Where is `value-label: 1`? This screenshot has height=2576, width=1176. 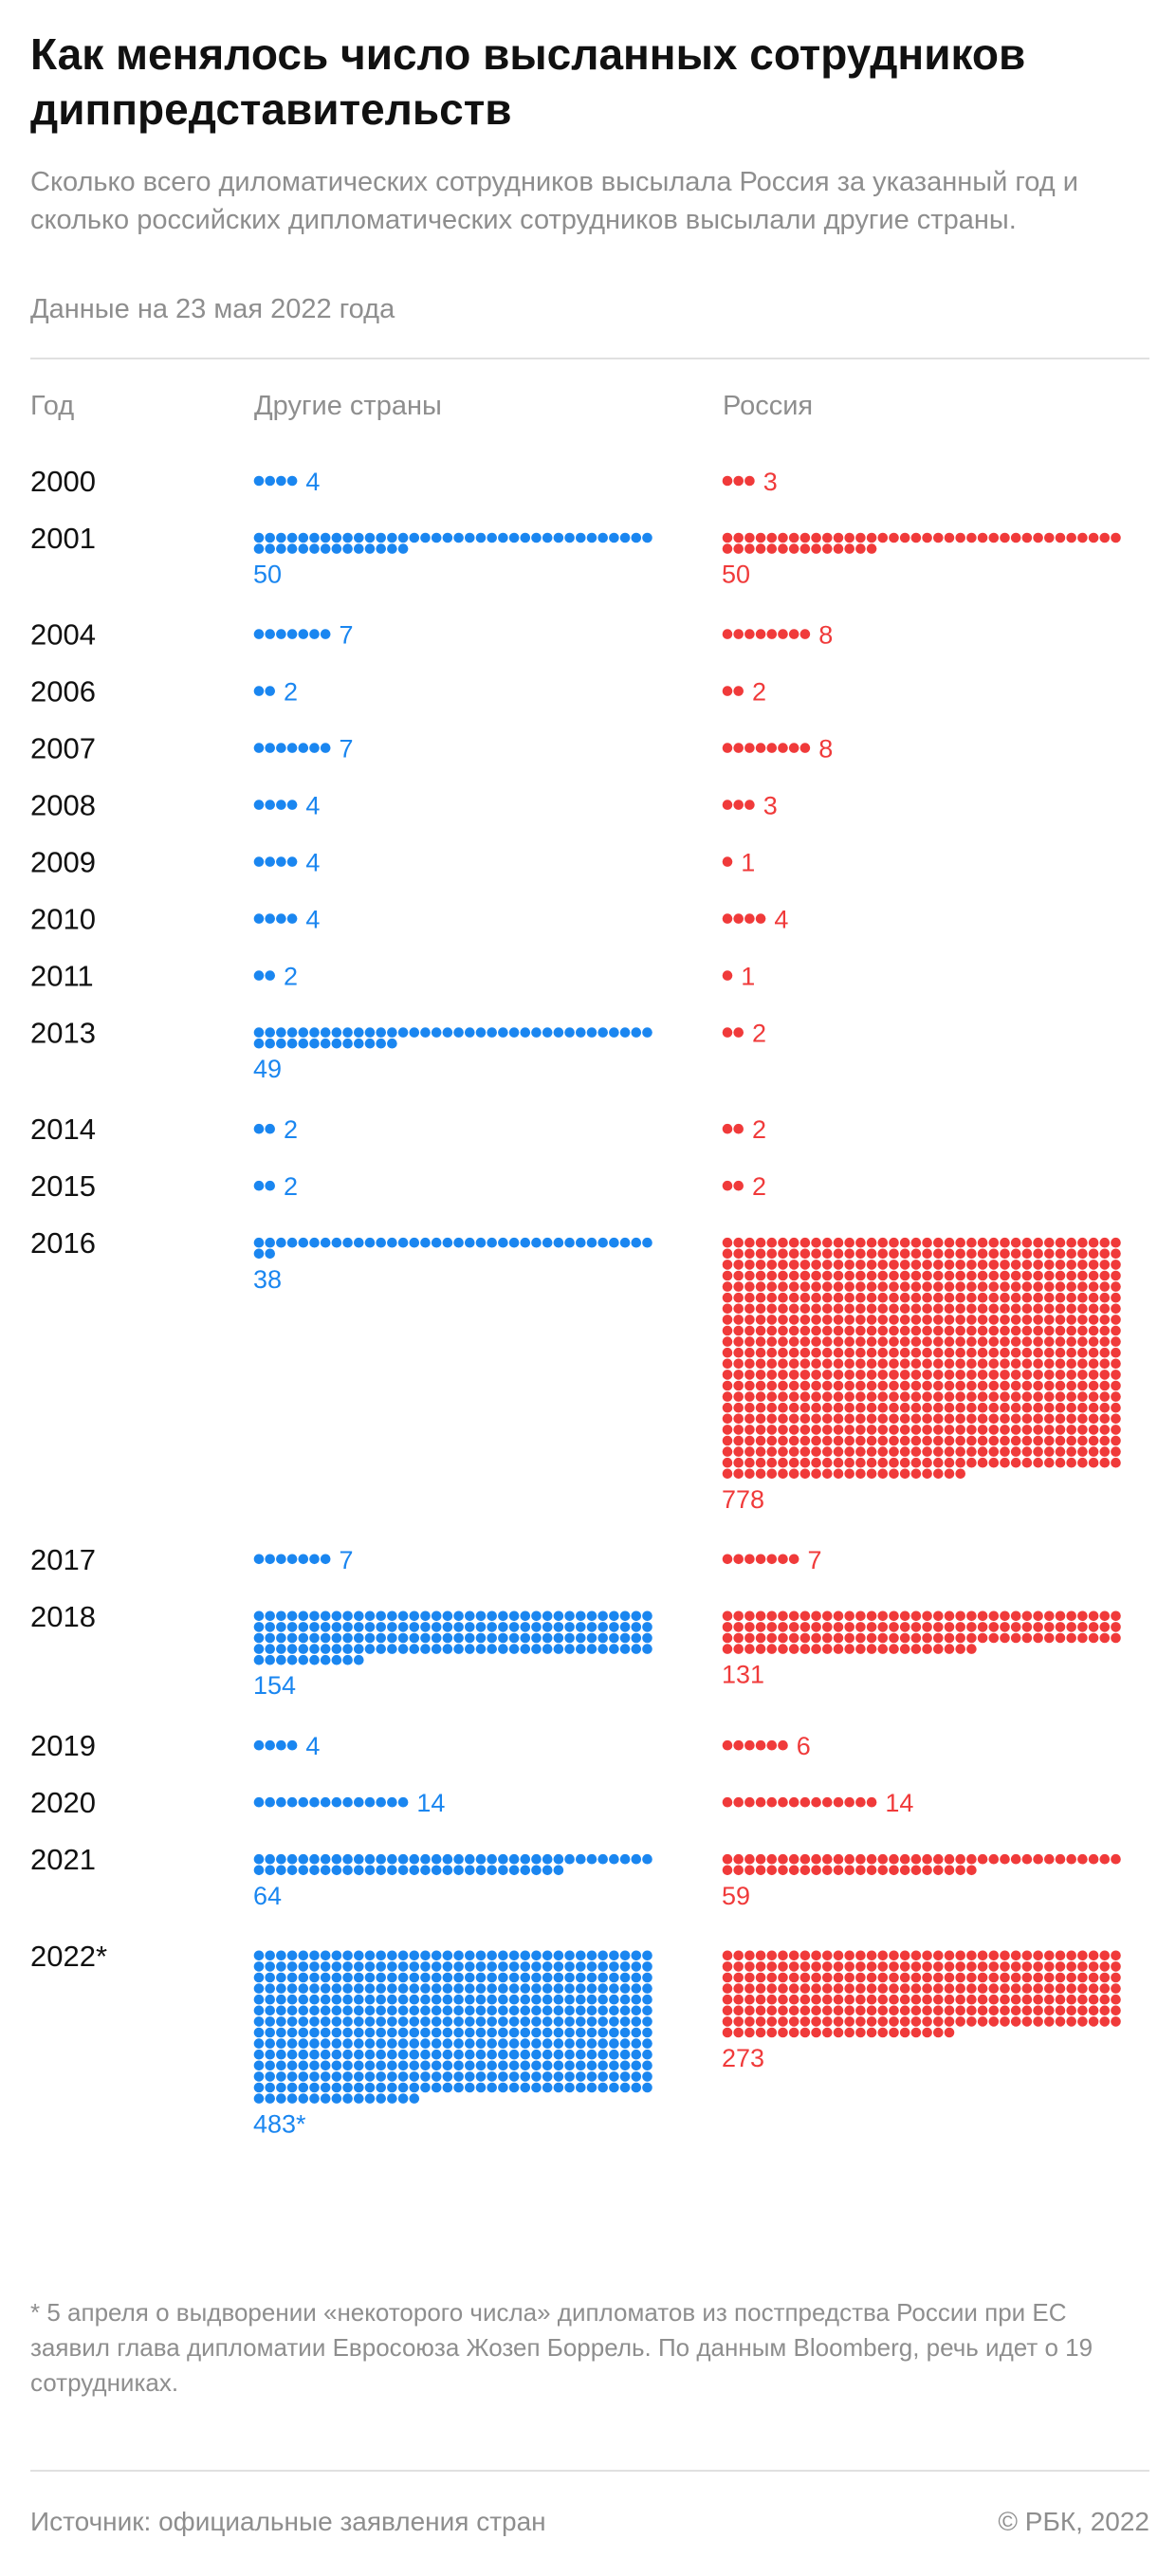 value-label: 1 is located at coordinates (748, 863).